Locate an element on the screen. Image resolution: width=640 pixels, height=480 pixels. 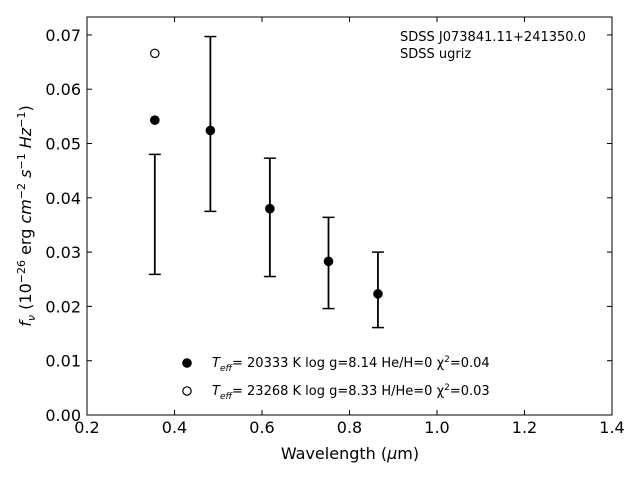
x-tick-label: 0.6 is located at coordinates (261, 427).